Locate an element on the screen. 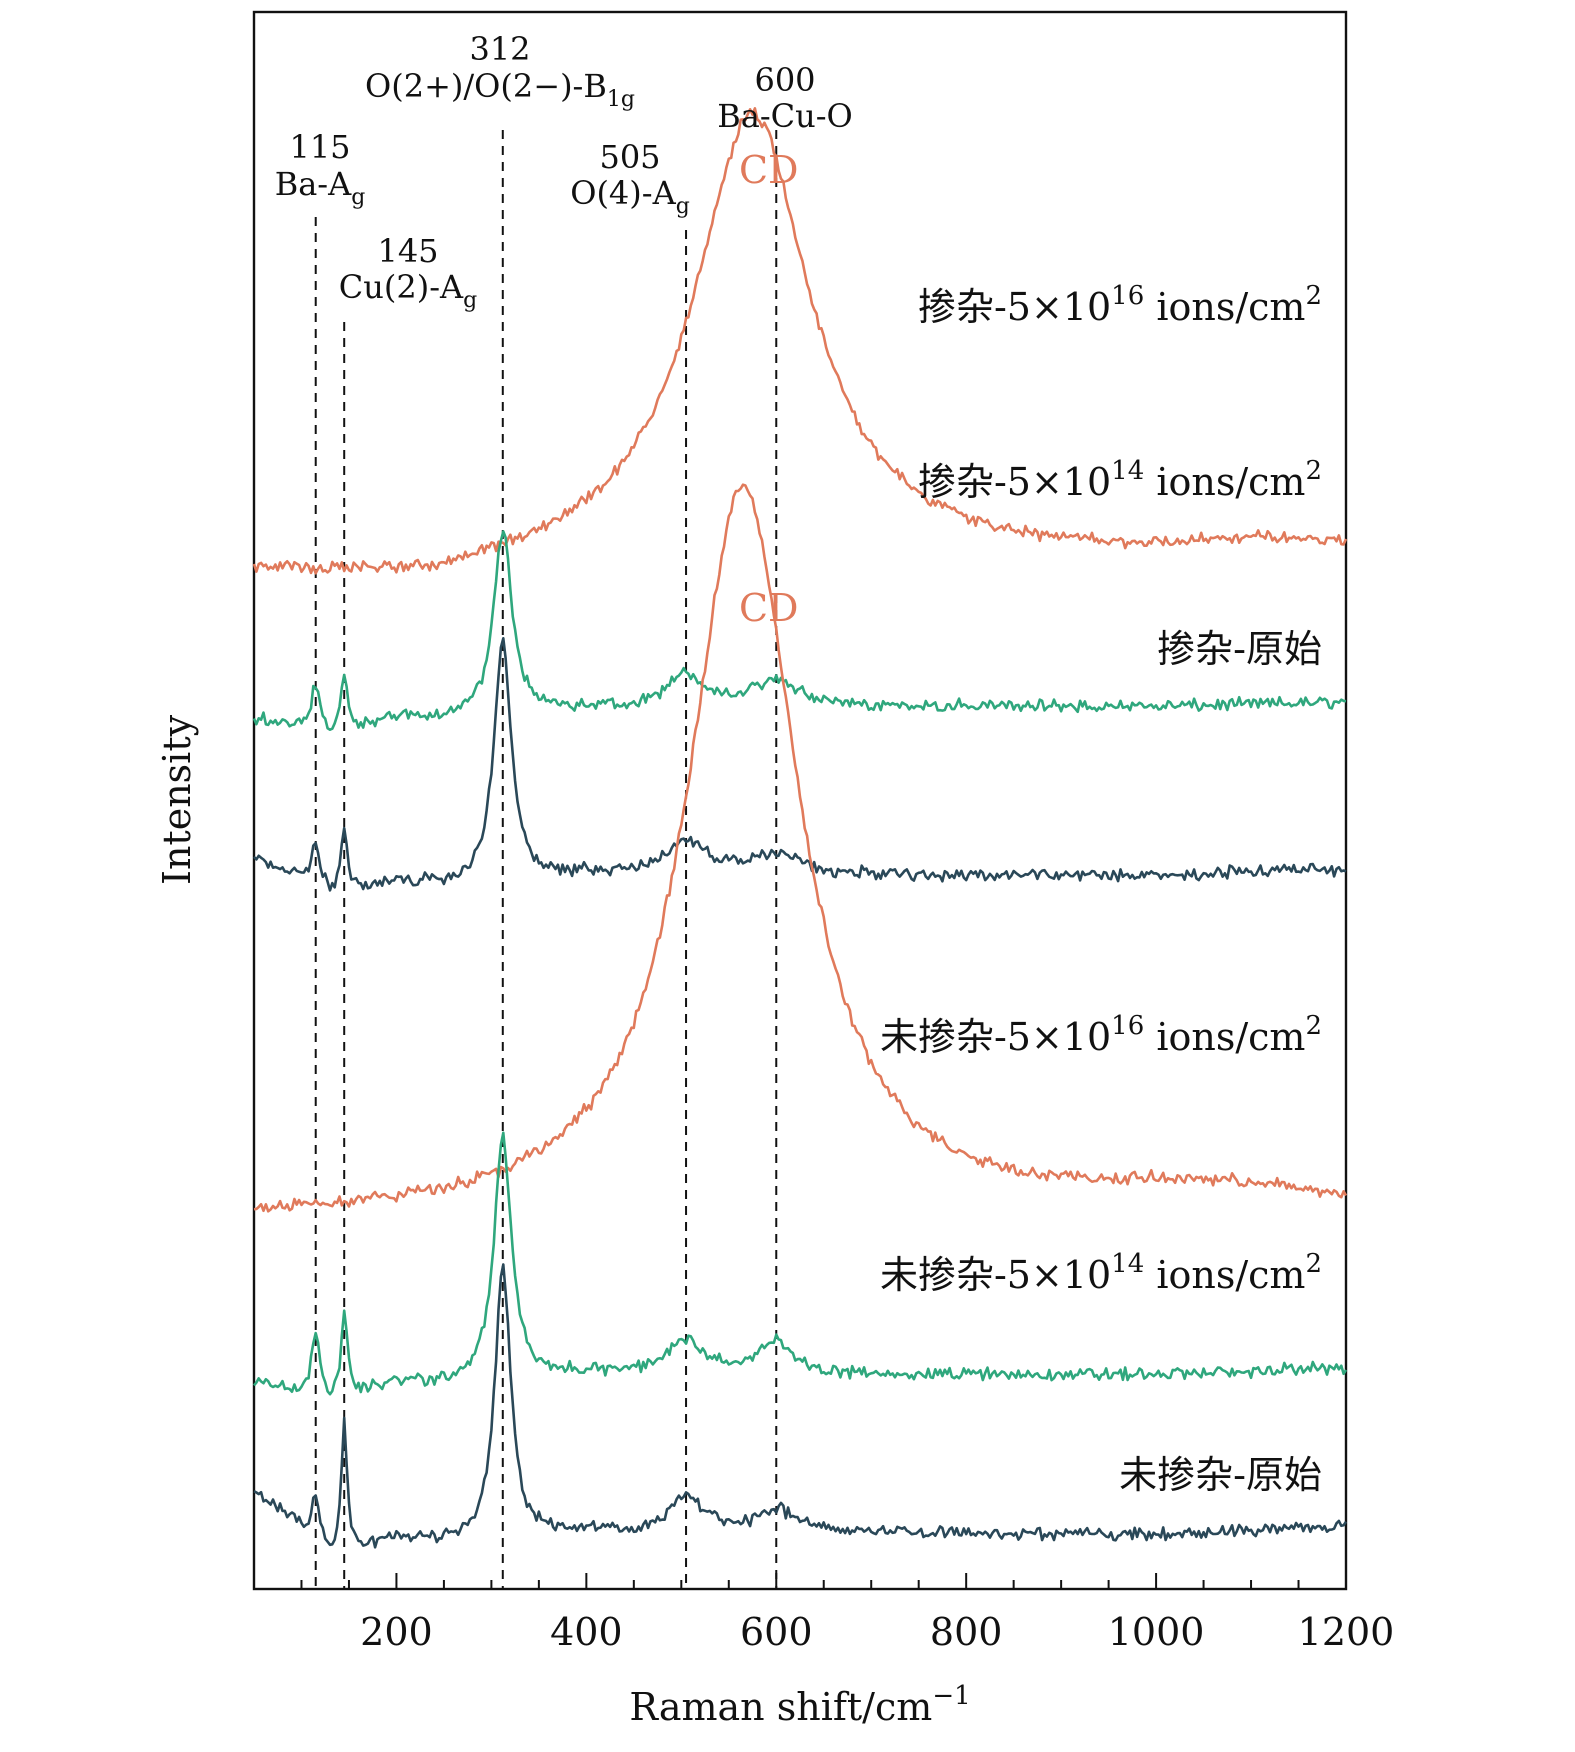 The width and height of the screenshot is (1575, 1752). series-label-s3: 掺杂-原始 is located at coordinates (1239, 649).